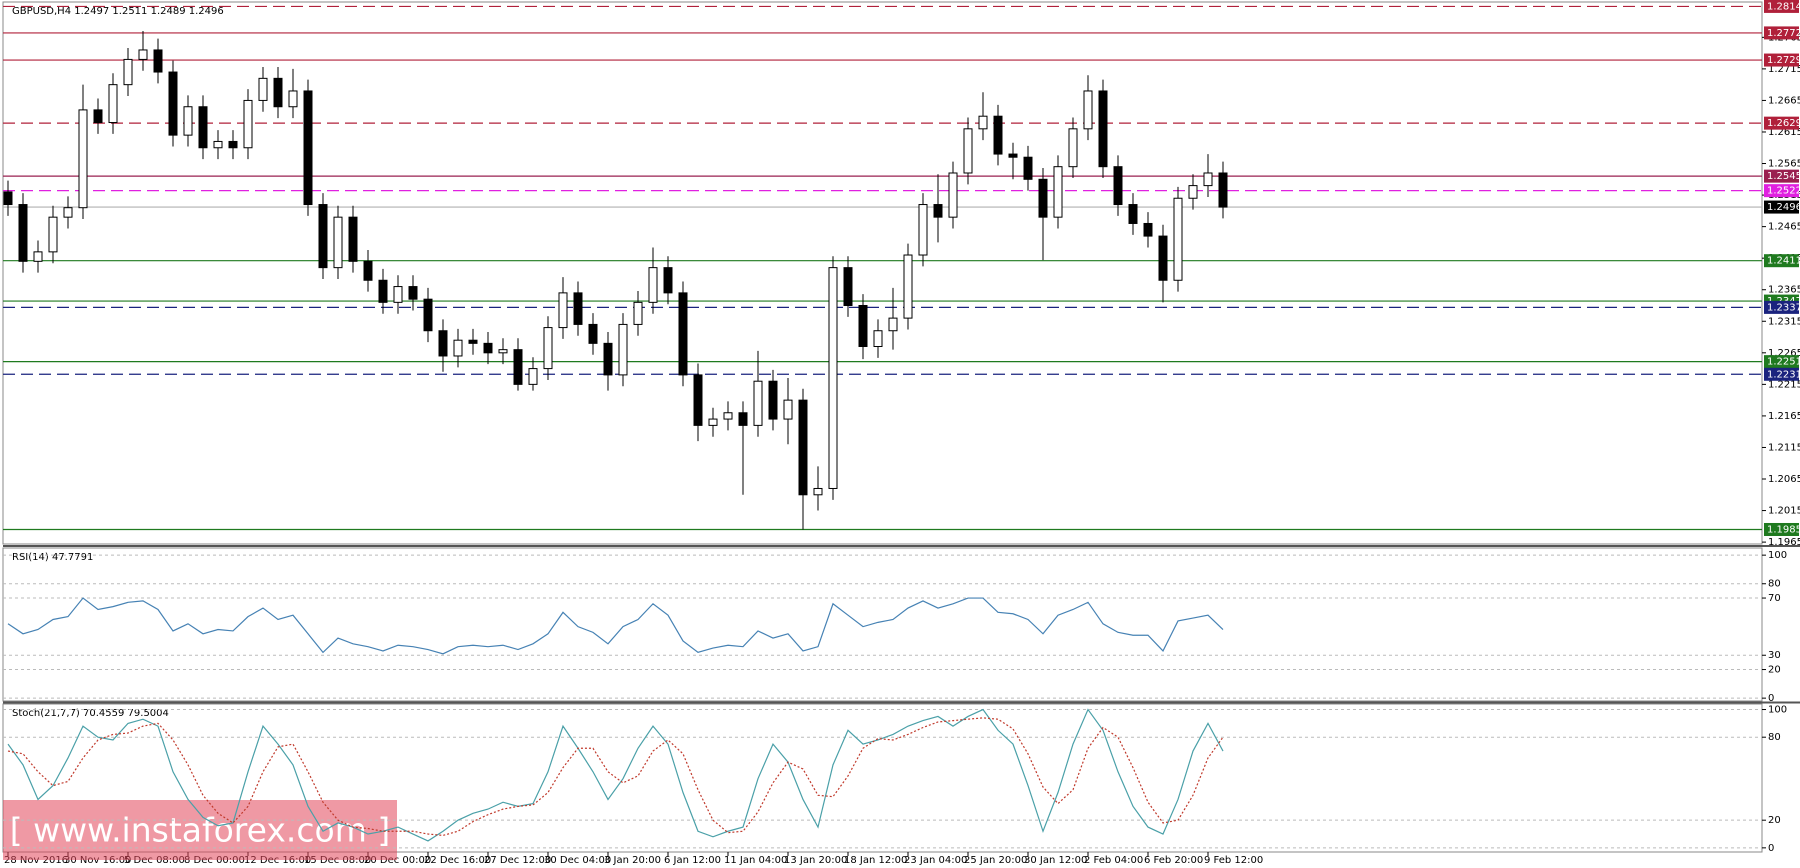 The width and height of the screenshot is (1800, 868). I want to click on x-tick-label: 15 Dec 08:00, so click(337, 860).